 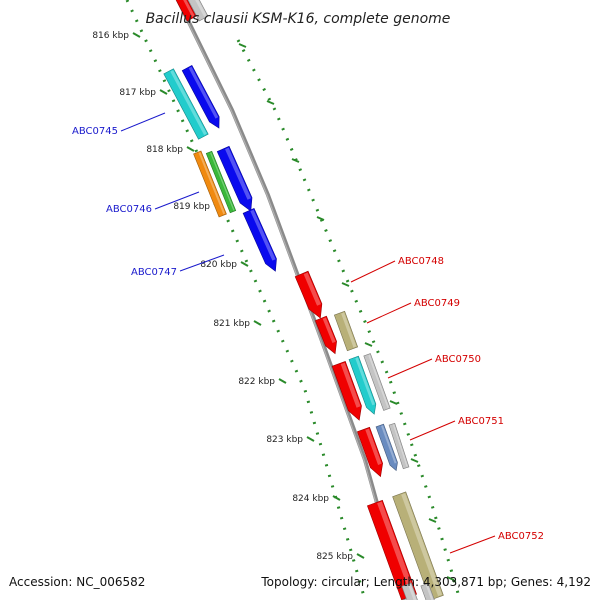 What do you see at coordinates (334, 557) in the screenshot?
I see `ruler-tick-label: 825 kbp` at bounding box center [334, 557].